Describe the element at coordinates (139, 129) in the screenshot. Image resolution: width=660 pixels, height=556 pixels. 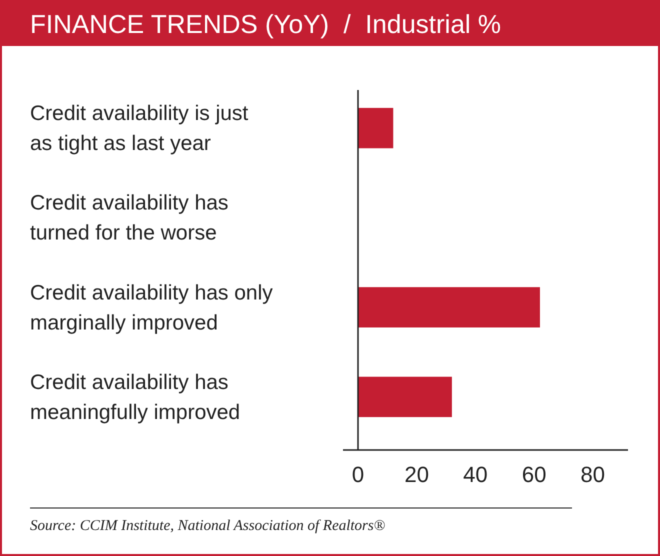
I see `y-tick-label: Credit availability is just as tight as last year` at that location.